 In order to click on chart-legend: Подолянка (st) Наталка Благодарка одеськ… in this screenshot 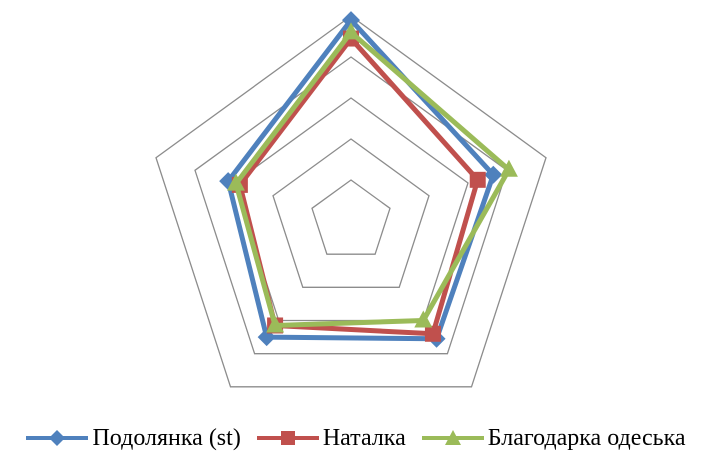, I will do `click(355, 438)`.